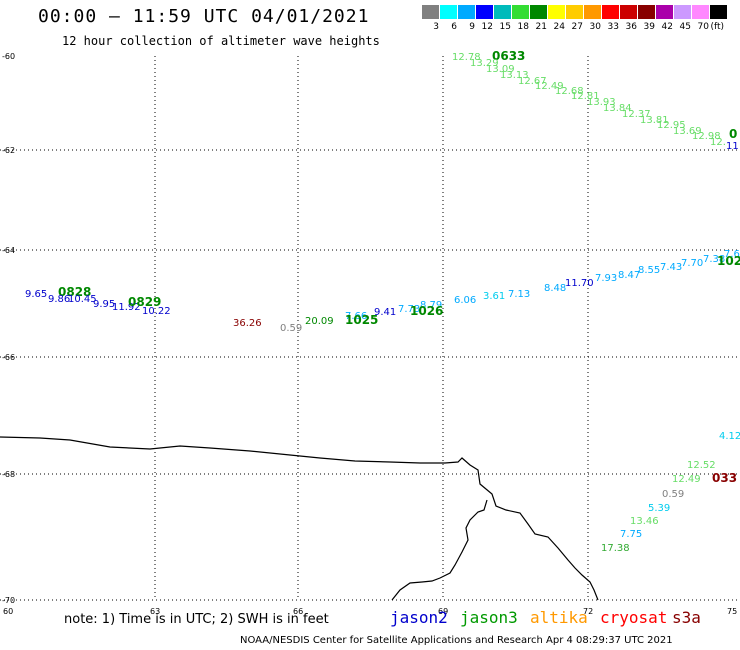  I want to click on wave-height-value: 13.09, so click(500, 69).